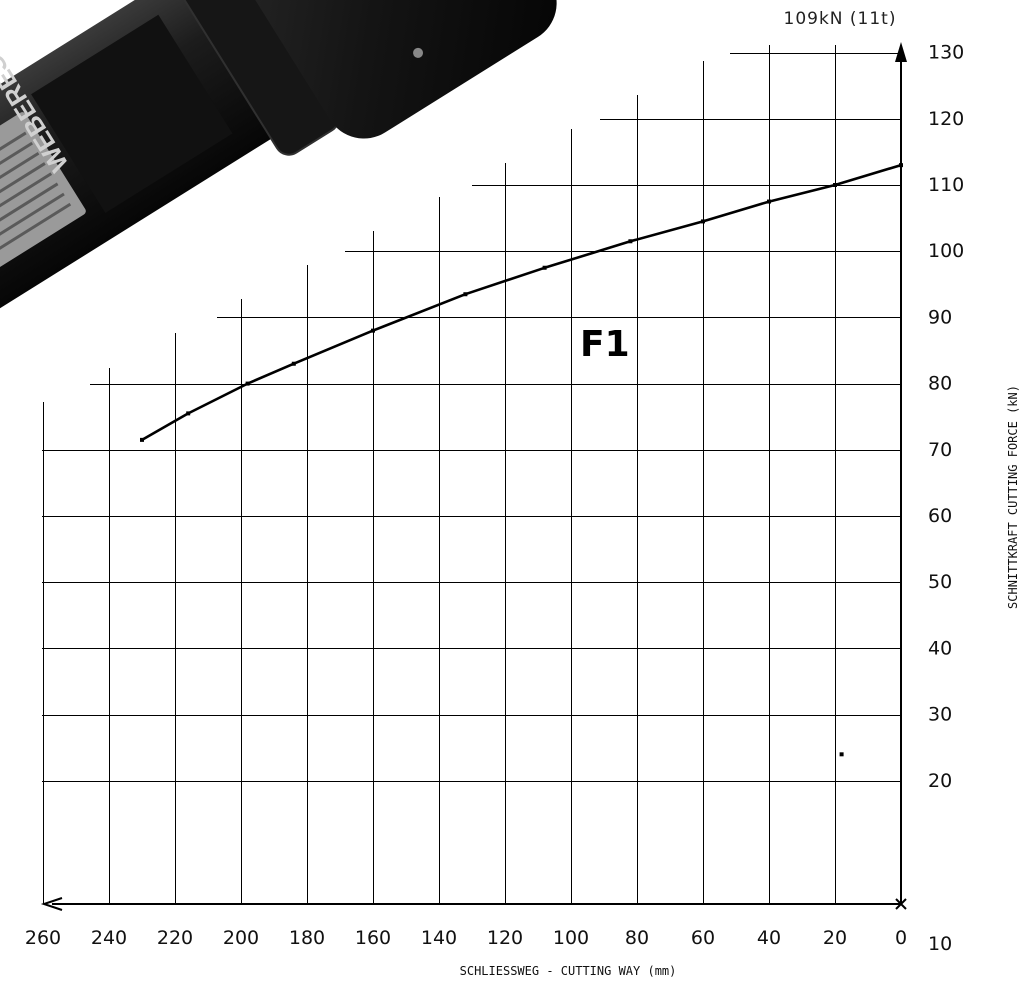 The height and width of the screenshot is (982, 1034). Describe the element at coordinates (946, 251) in the screenshot. I see `y-tick-label: 100` at that location.